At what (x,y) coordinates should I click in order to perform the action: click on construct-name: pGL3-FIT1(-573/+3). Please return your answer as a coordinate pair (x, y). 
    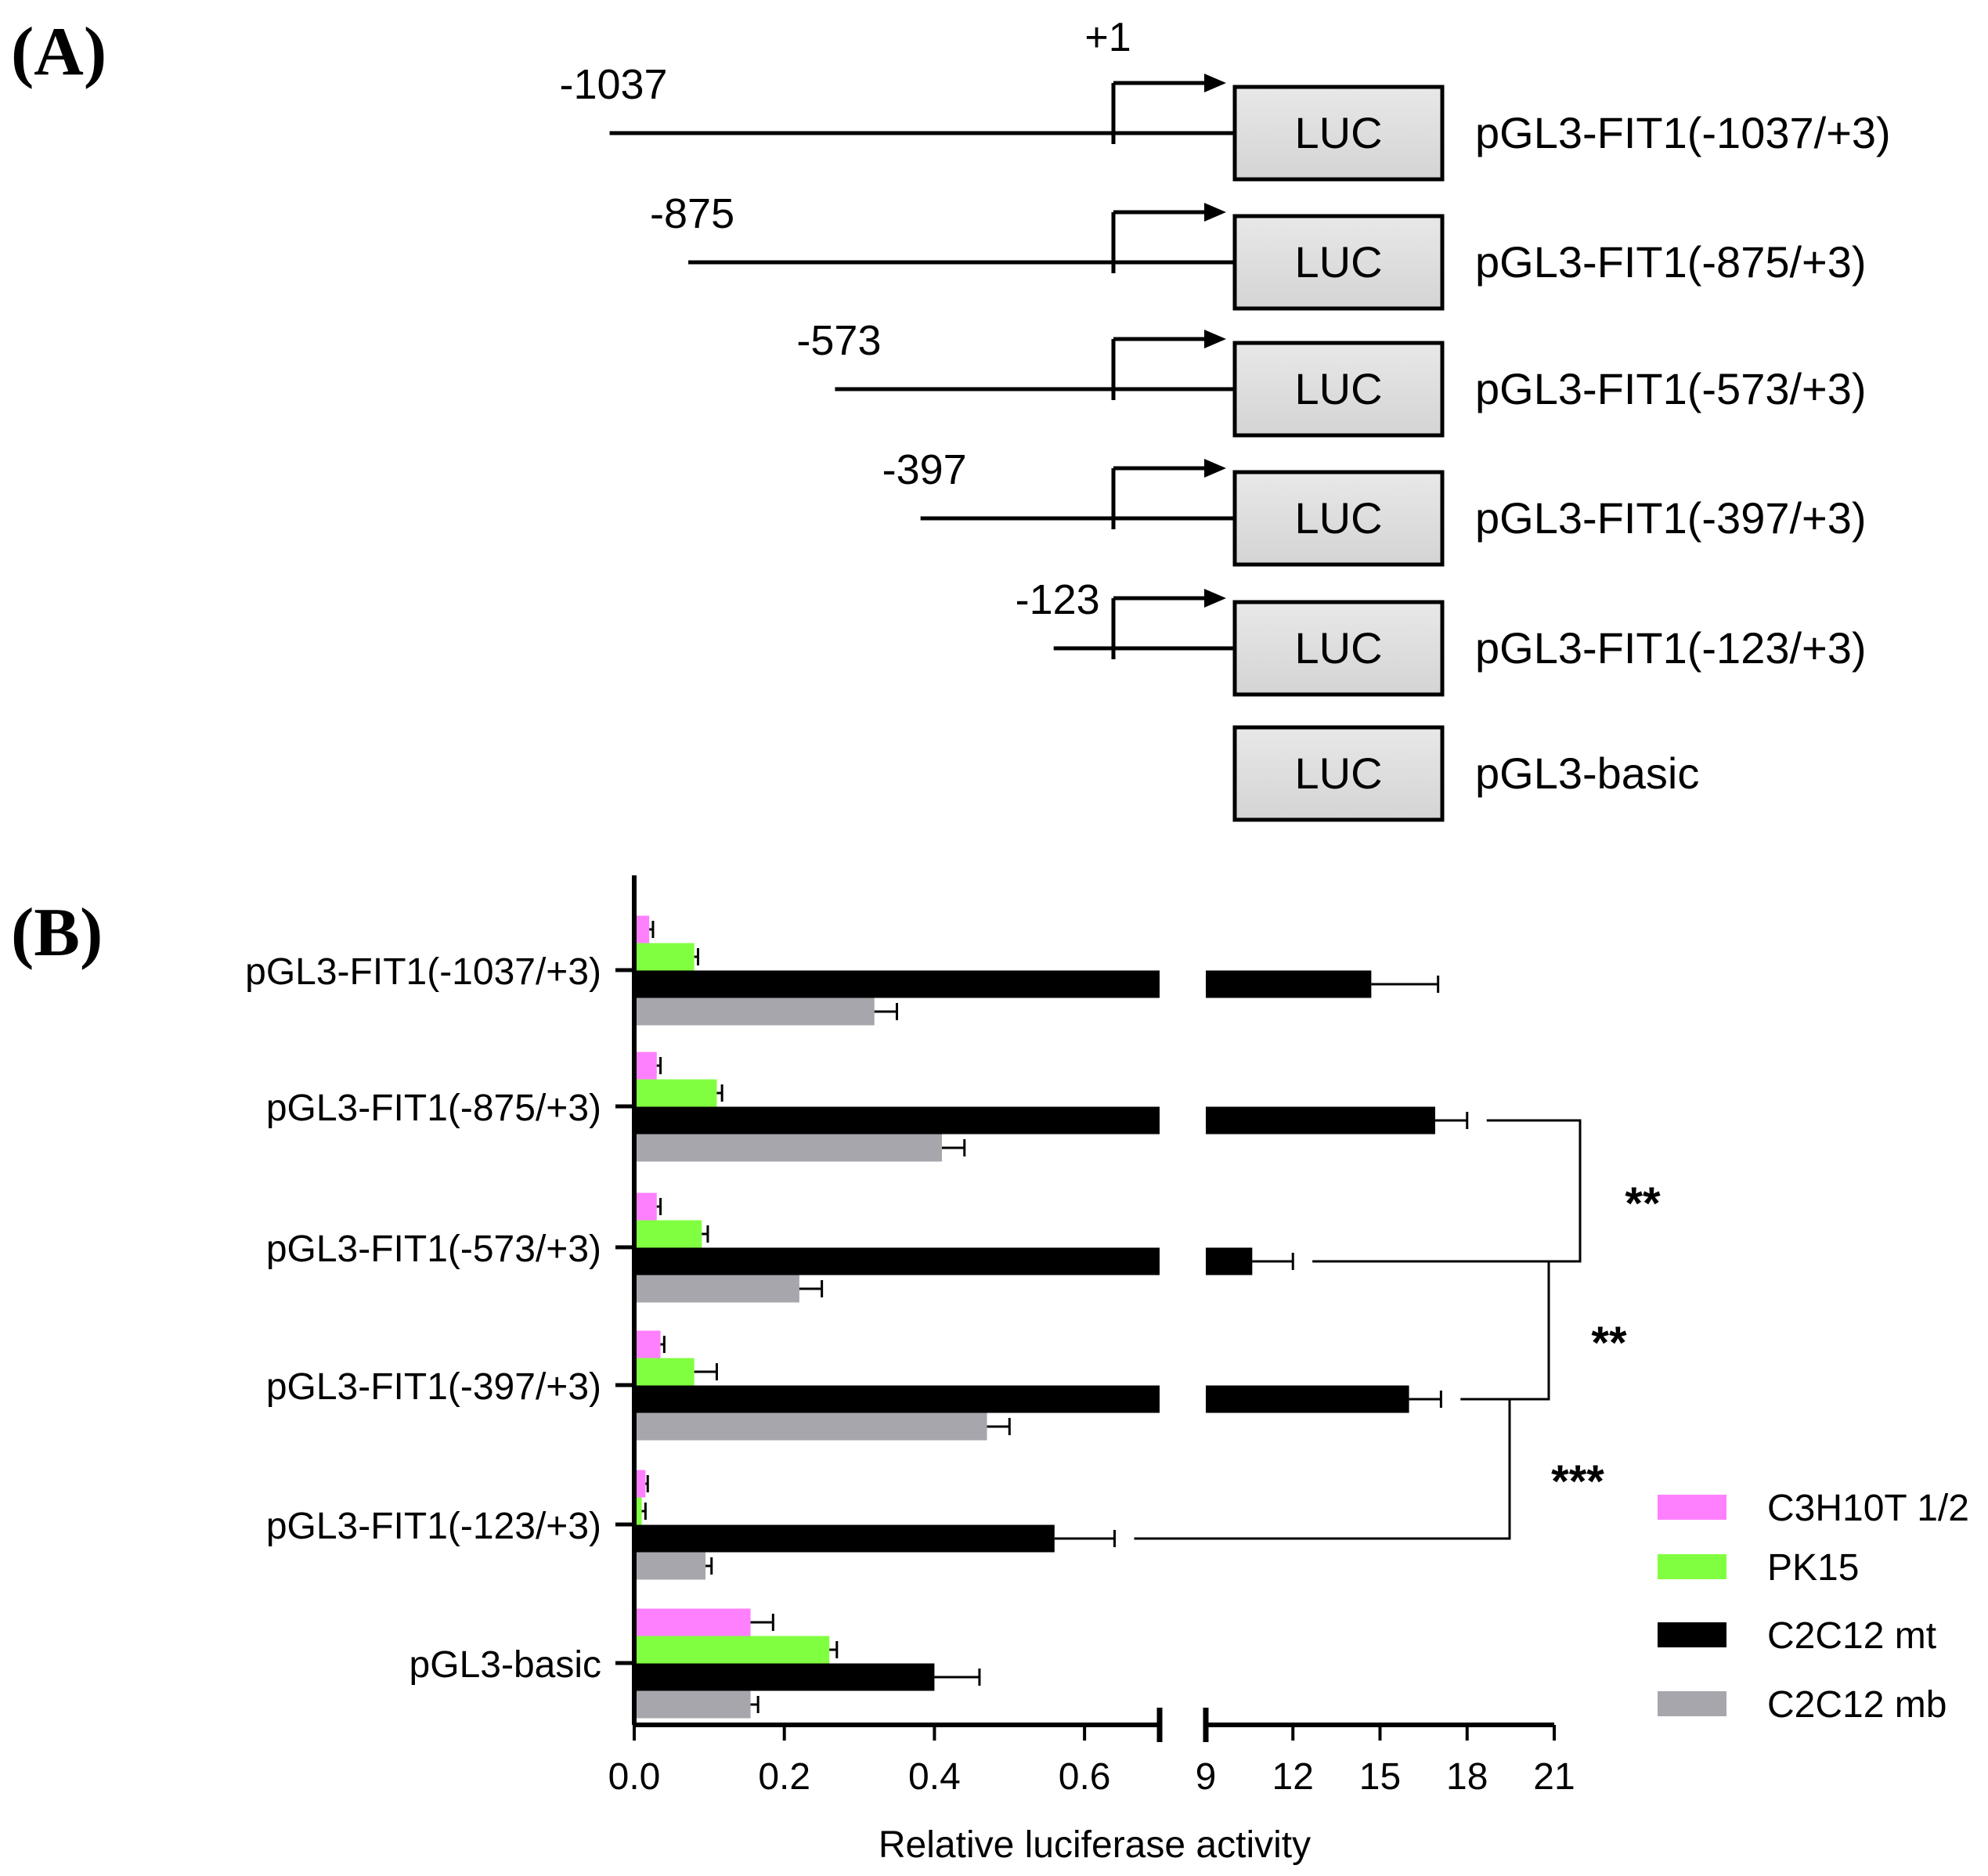
    Looking at the image, I should click on (1671, 389).